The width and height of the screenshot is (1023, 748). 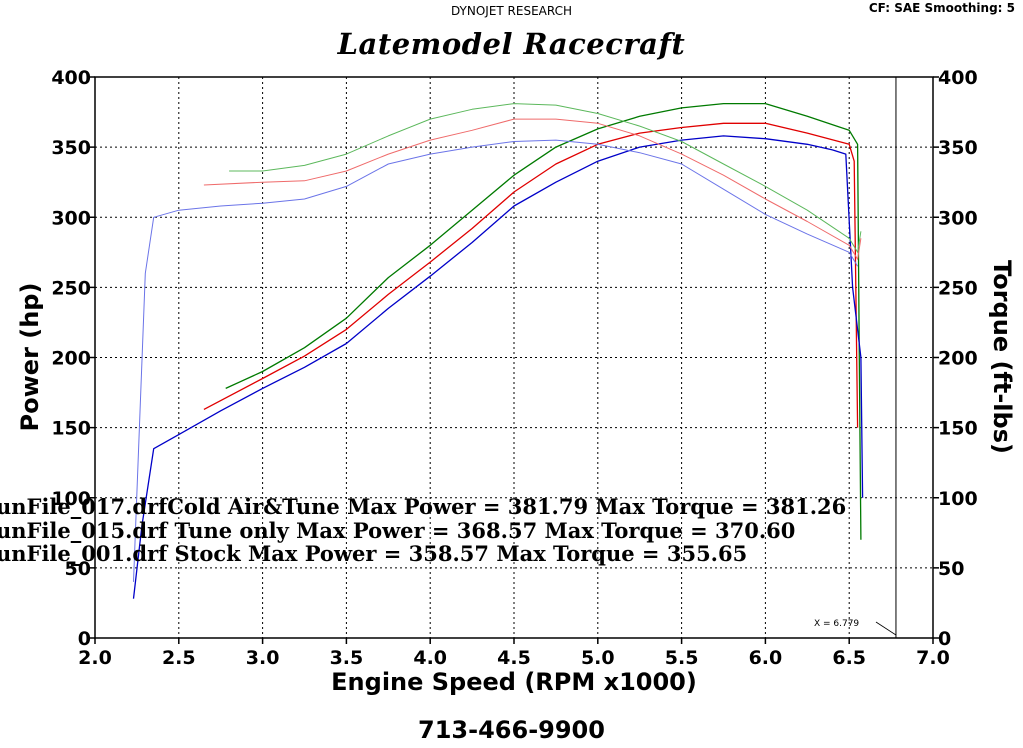 What do you see at coordinates (179, 658) in the screenshot?
I see `x-tick-label: 2.5` at bounding box center [179, 658].